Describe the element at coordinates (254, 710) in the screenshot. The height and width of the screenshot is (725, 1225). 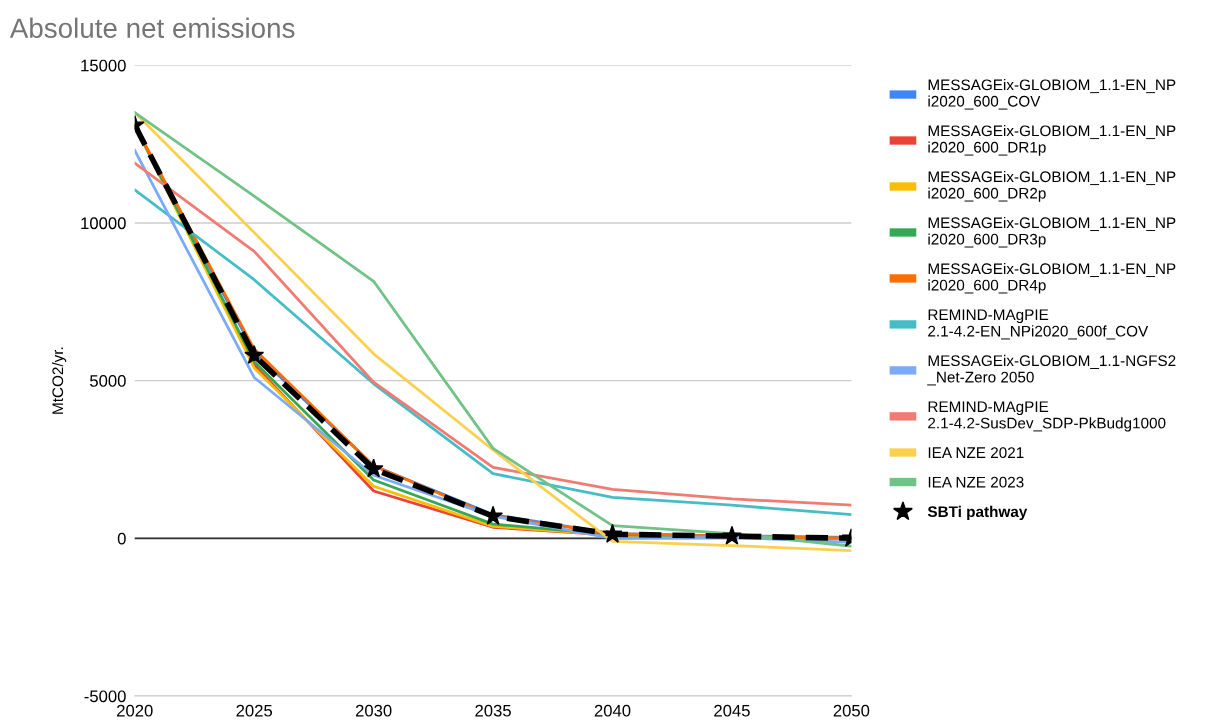
I see `x-tick-label: 2025` at that location.